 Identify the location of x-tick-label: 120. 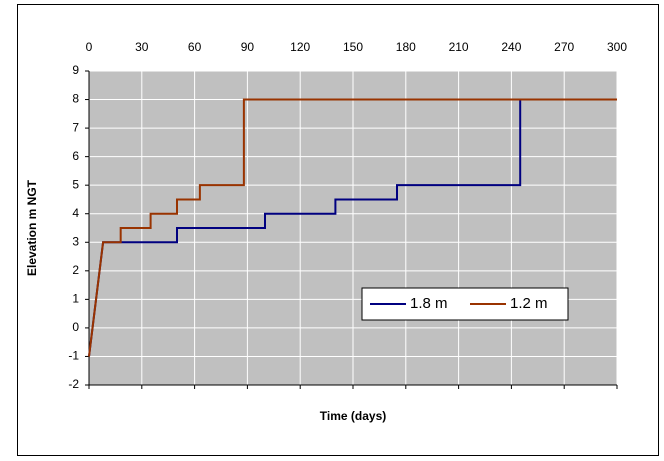
(300, 47).